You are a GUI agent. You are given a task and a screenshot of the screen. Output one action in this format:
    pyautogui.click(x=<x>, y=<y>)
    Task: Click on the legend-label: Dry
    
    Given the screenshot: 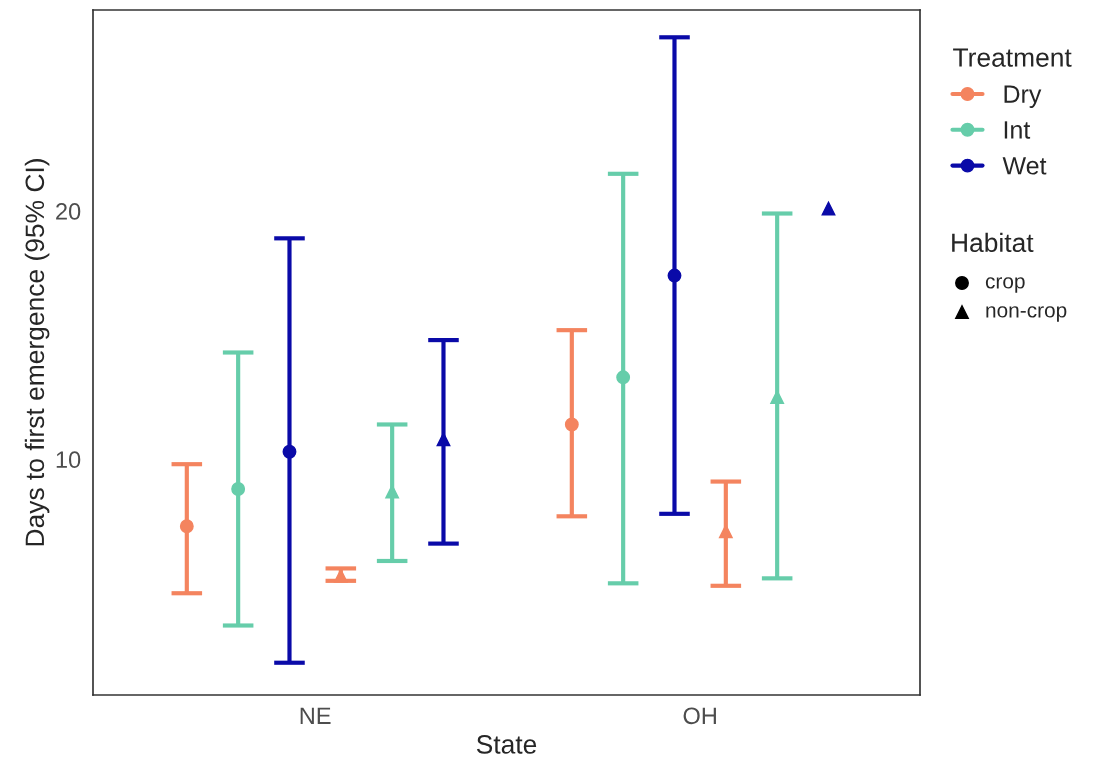 What is the action you would take?
    pyautogui.click(x=1023, y=96)
    